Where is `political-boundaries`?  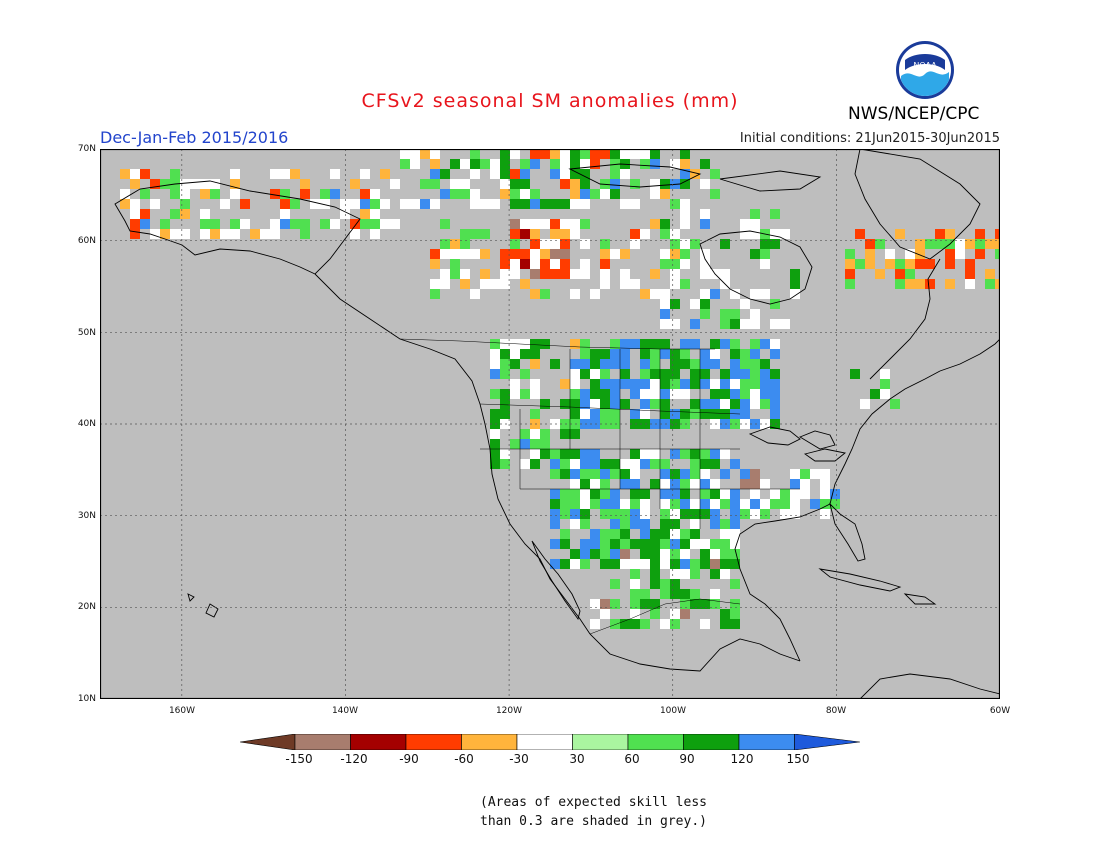 political-boundaries is located at coordinates (599, 486).